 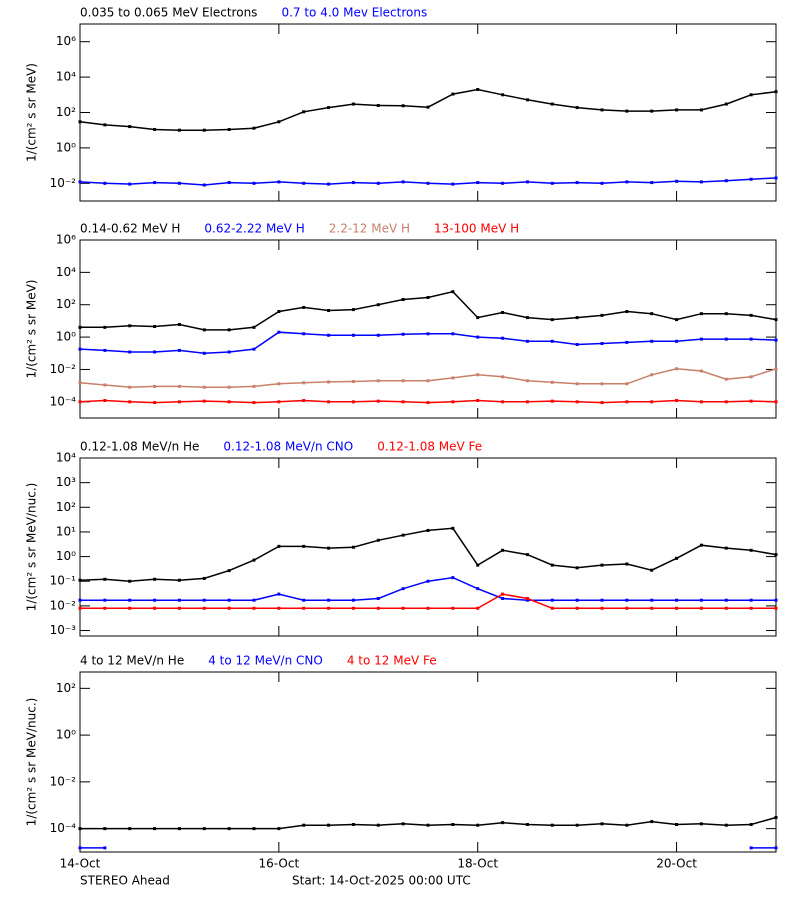 What do you see at coordinates (130, 229) in the screenshot?
I see `legend-label: 0.14-0.62 MeV H` at bounding box center [130, 229].